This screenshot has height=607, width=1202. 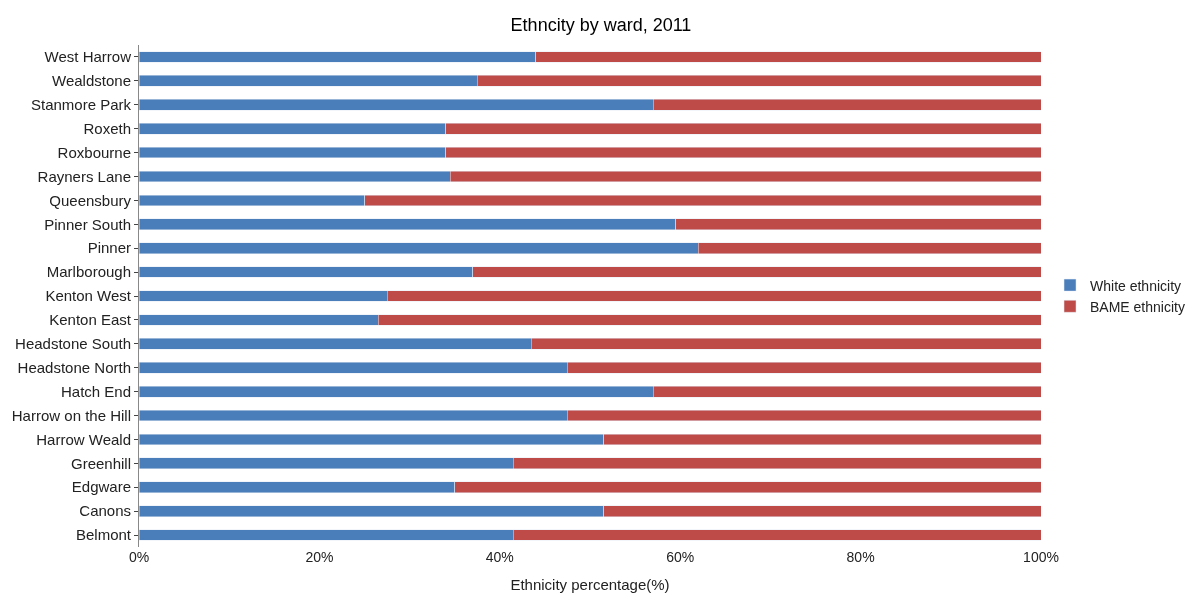 I want to click on x-axis-title: Ethnicity percentage(%), so click(x=590, y=584).